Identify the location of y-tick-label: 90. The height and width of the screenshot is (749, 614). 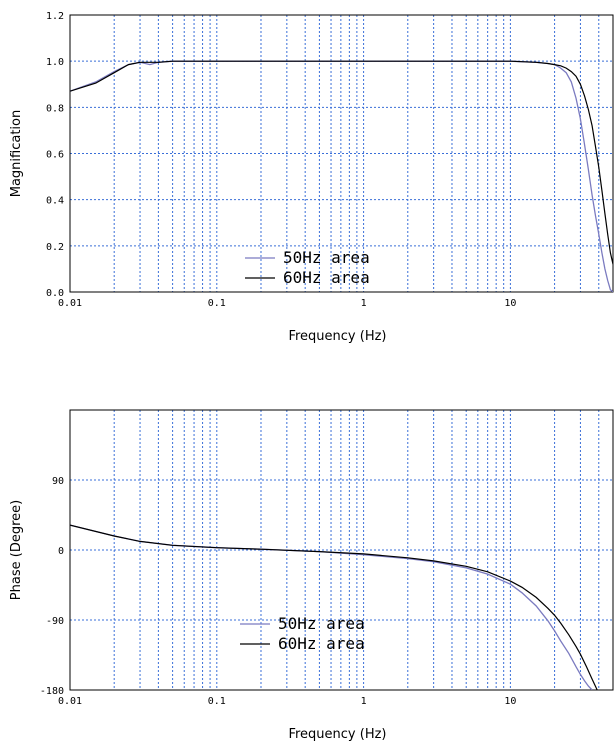
(58, 481).